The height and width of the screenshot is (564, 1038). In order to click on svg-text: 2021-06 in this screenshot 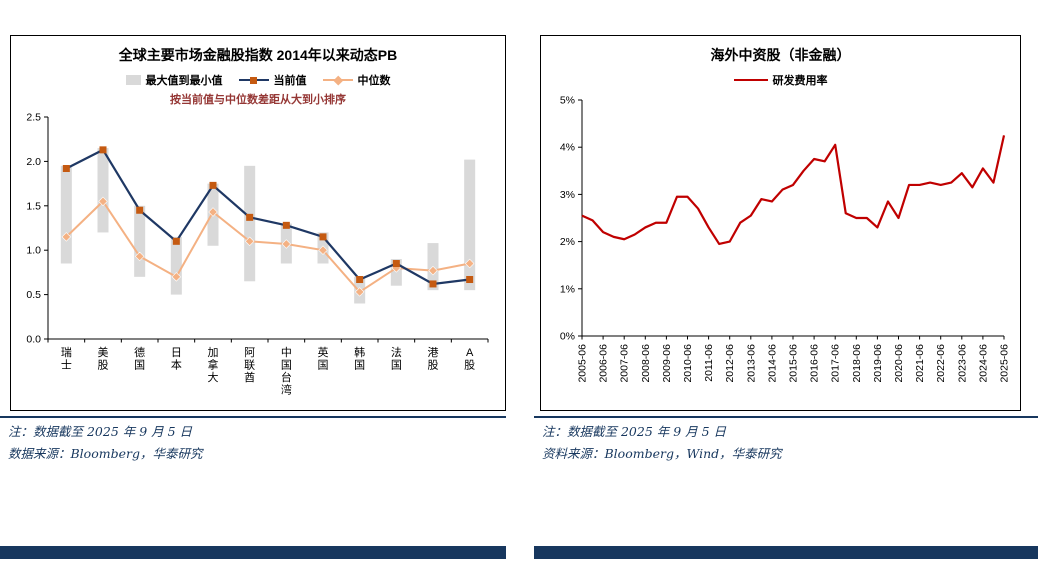, I will do `click(920, 363)`.